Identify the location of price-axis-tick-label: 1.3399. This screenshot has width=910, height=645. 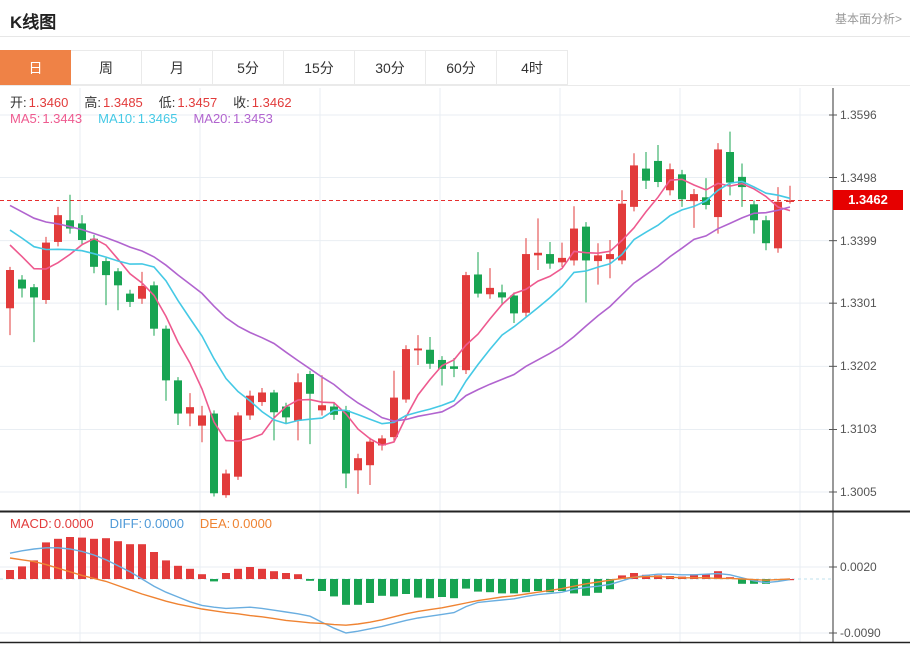
(858, 240).